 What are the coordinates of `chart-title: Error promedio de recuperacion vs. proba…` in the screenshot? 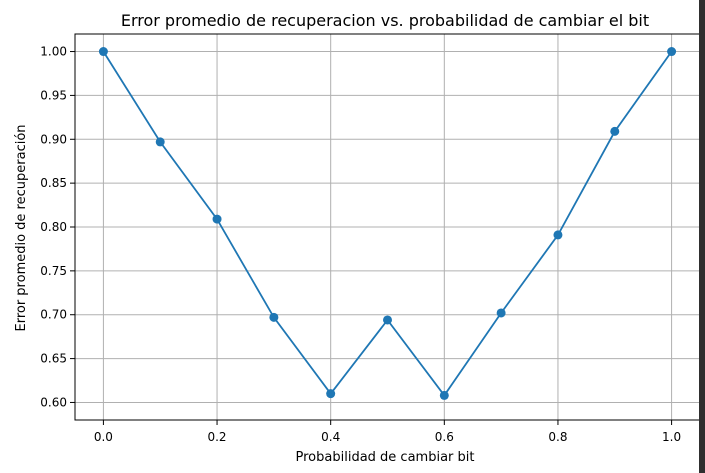 It's located at (385, 20).